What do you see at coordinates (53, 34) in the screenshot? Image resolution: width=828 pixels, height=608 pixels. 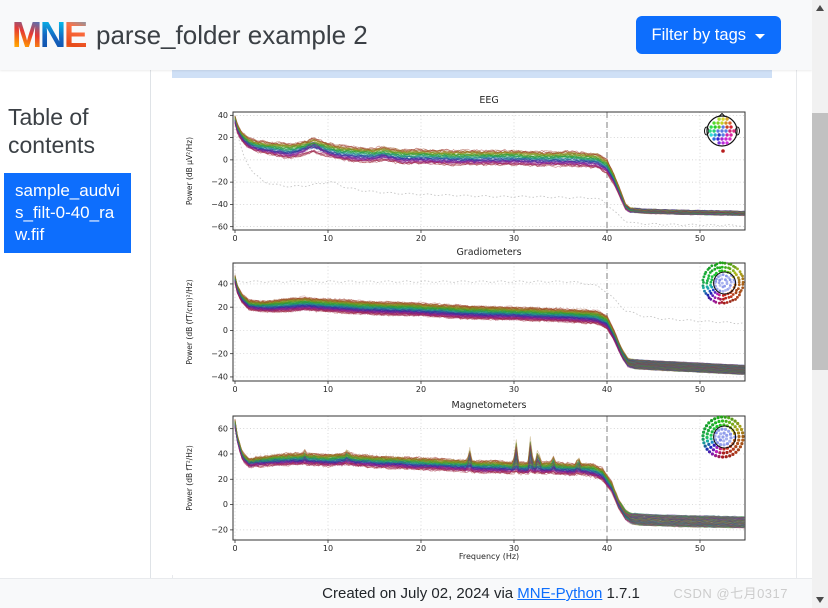 I see `logo-letter-n: N` at bounding box center [53, 34].